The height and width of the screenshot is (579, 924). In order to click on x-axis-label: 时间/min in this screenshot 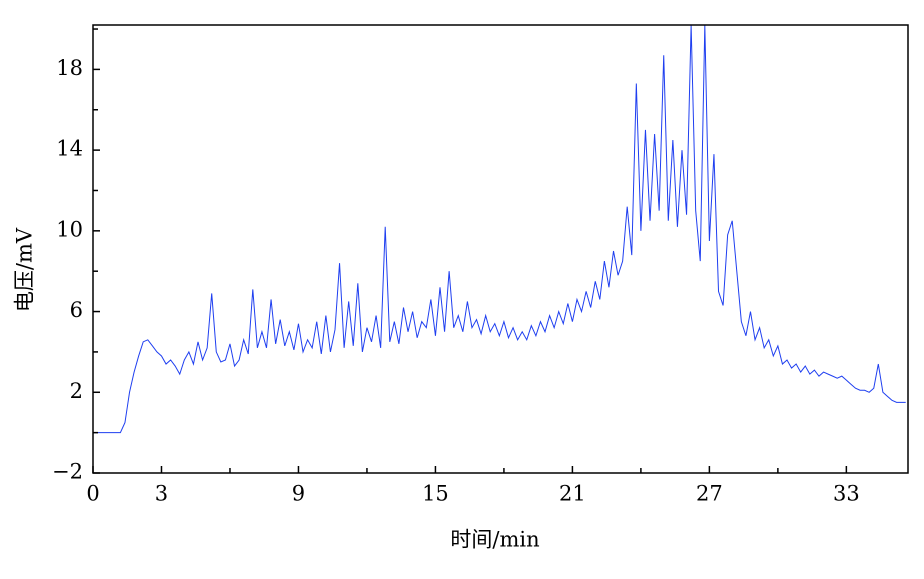, I will do `click(494, 540)`.